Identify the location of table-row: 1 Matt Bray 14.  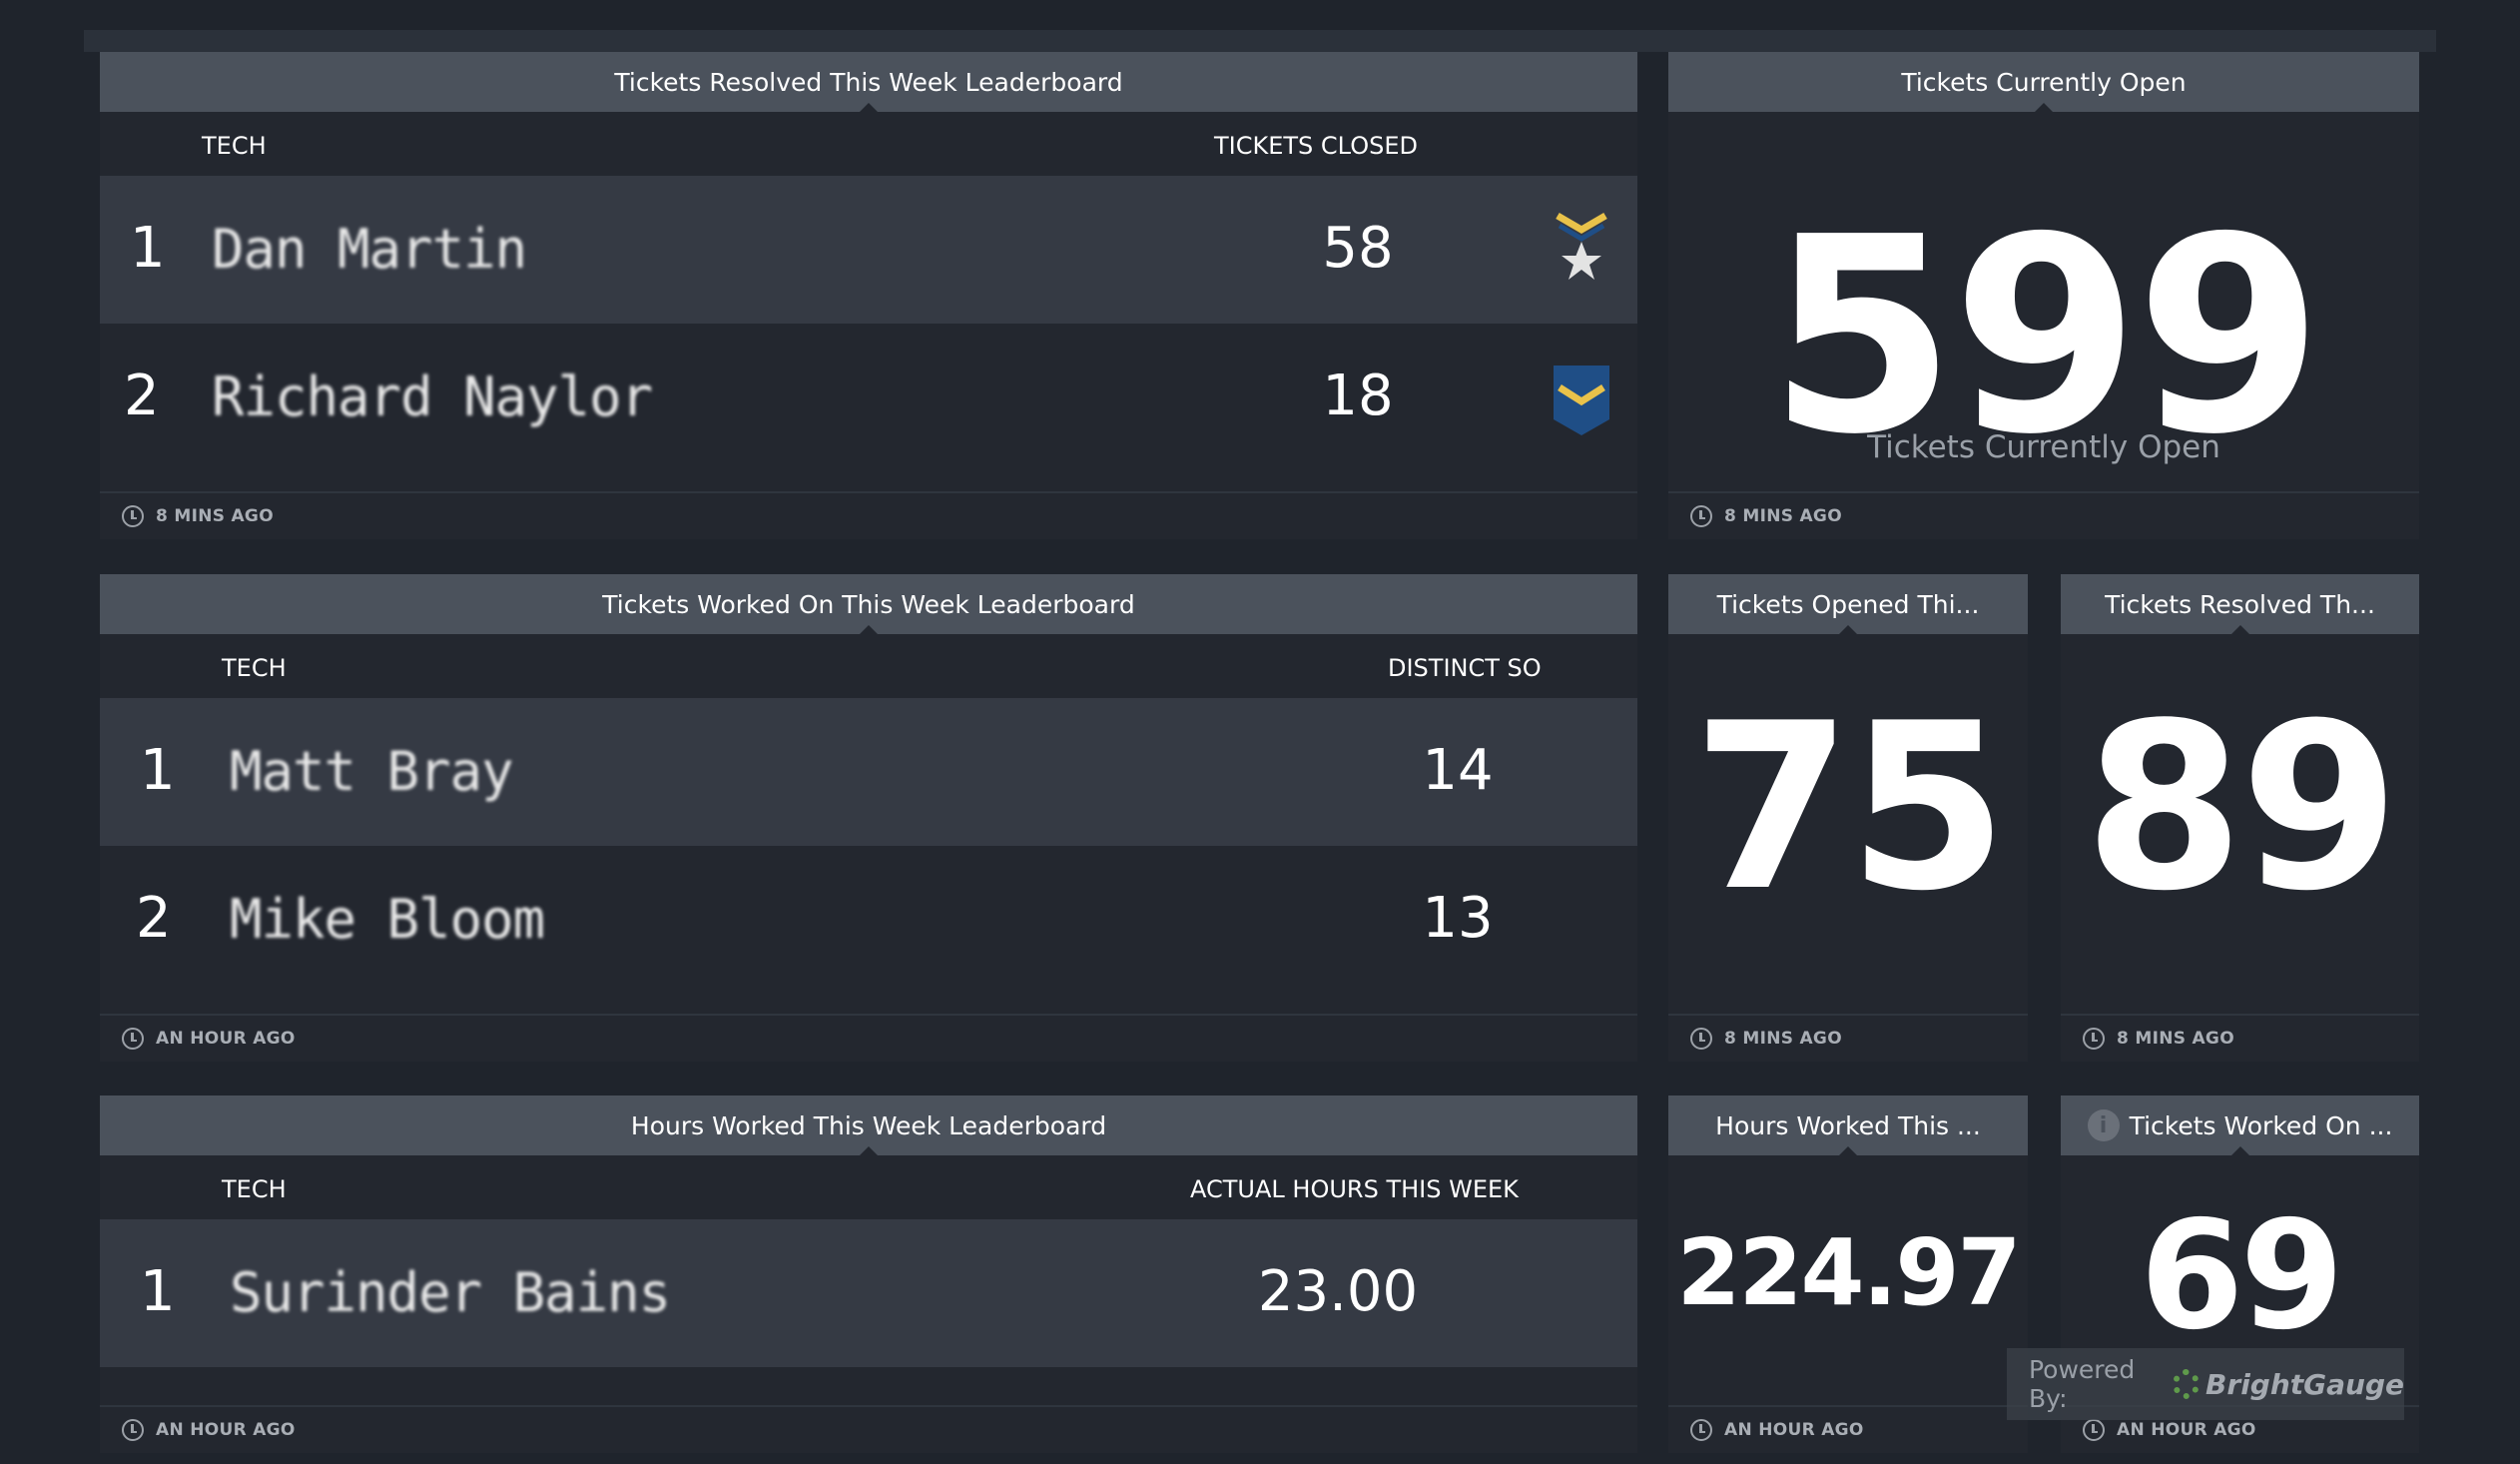
(868, 772).